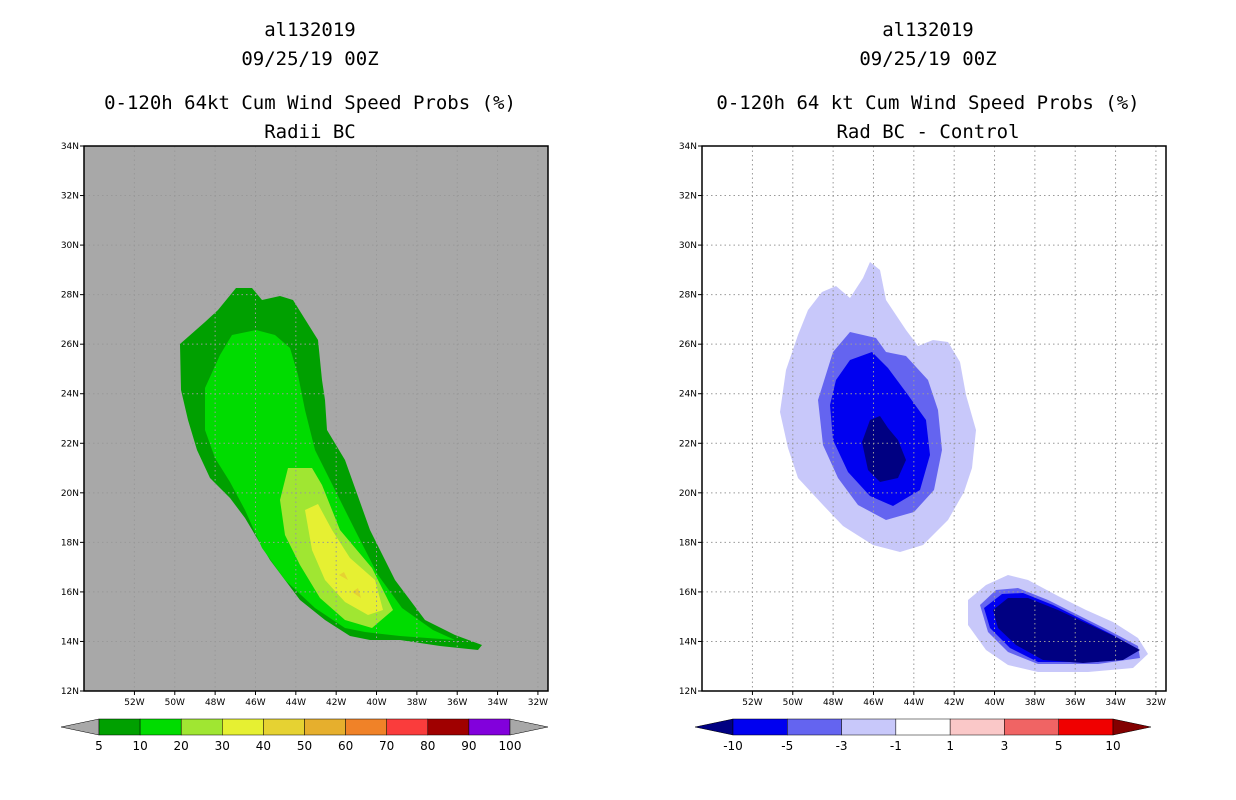 The height and width of the screenshot is (800, 1236). What do you see at coordinates (928, 30) in the screenshot?
I see `right-storm-id: al132019` at bounding box center [928, 30].